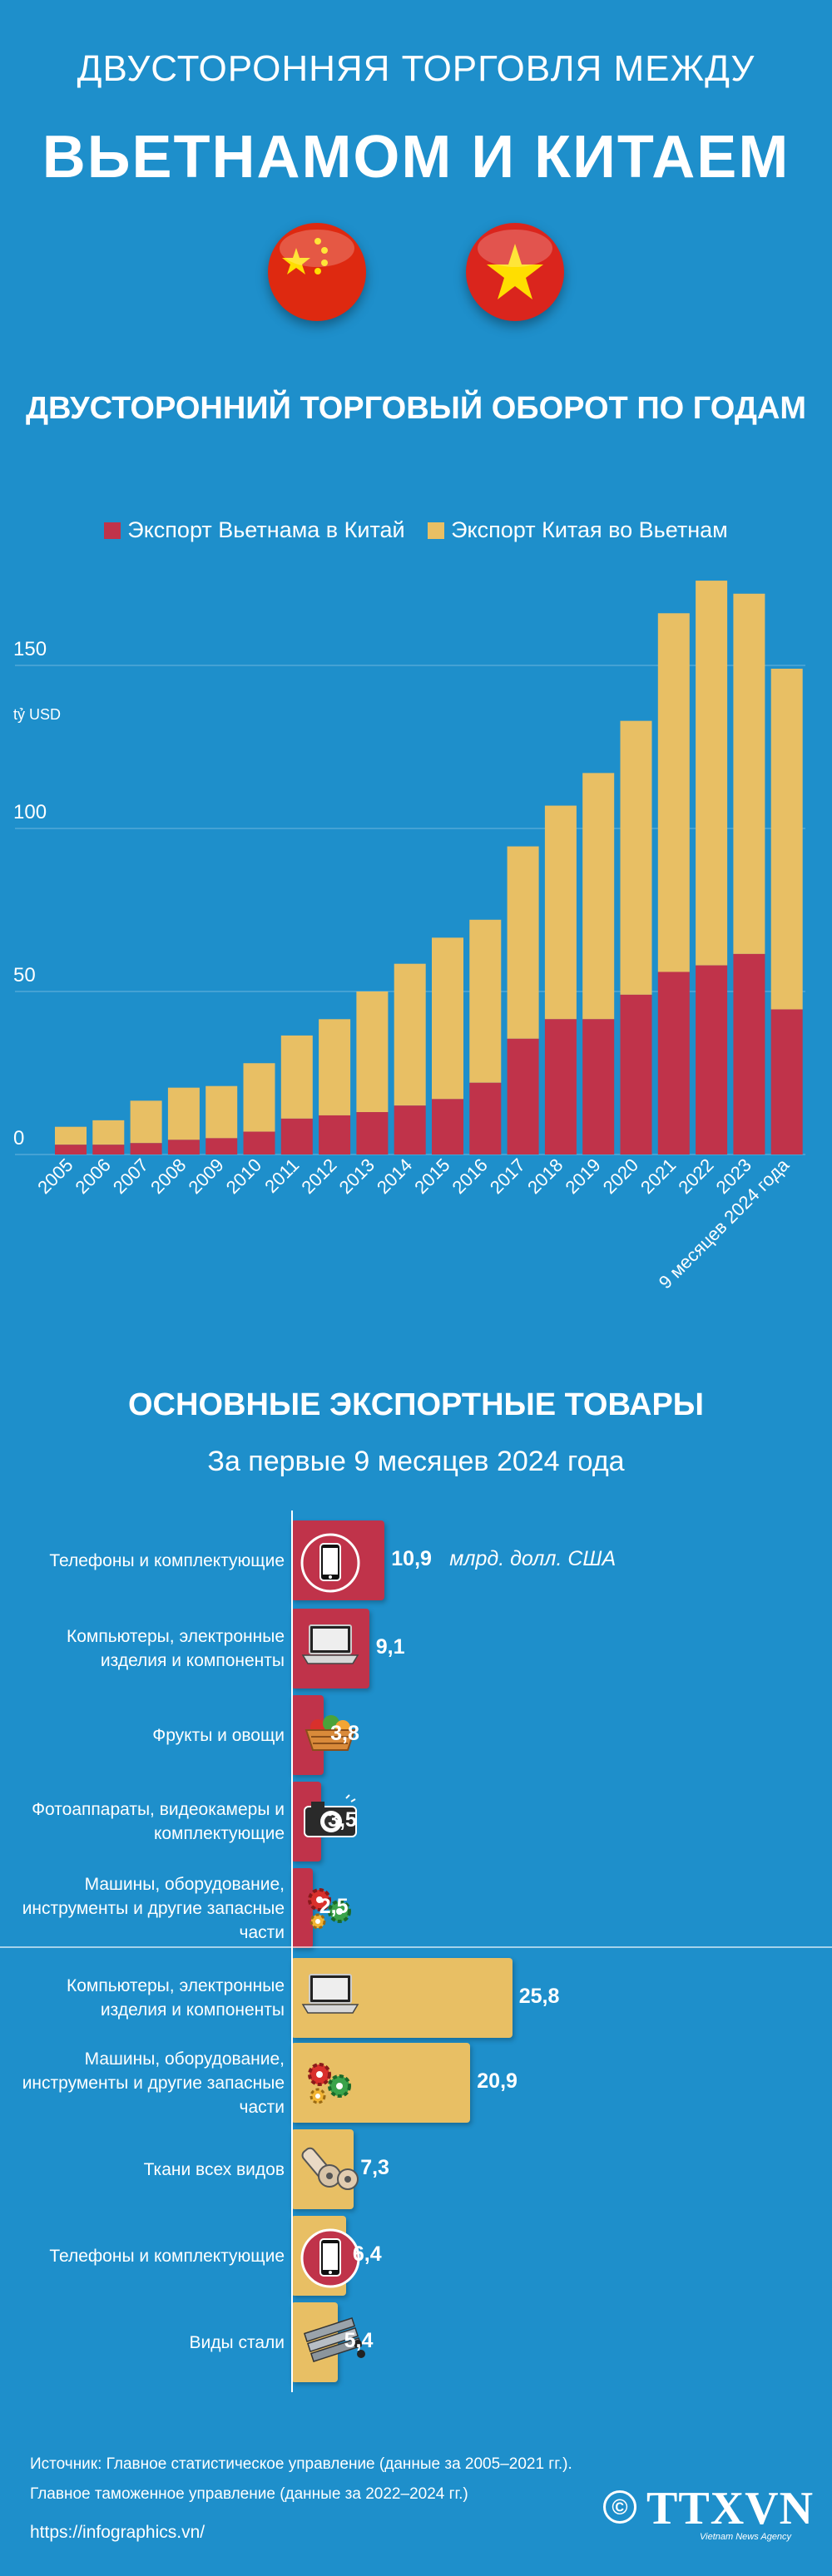 This screenshot has width=832, height=2576. What do you see at coordinates (589, 529) in the screenshot?
I see `legend-label-cn: Экспорт Китая во Вьетнам` at bounding box center [589, 529].